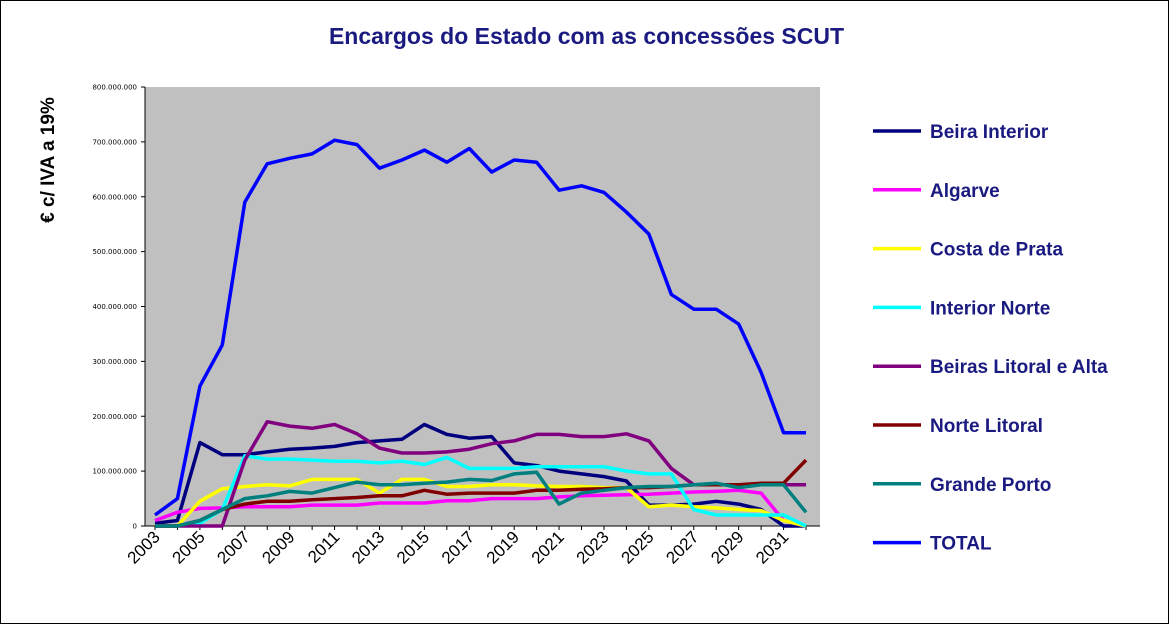 This screenshot has width=1171, height=626. I want to click on x-tick-label: 2023, so click(593, 547).